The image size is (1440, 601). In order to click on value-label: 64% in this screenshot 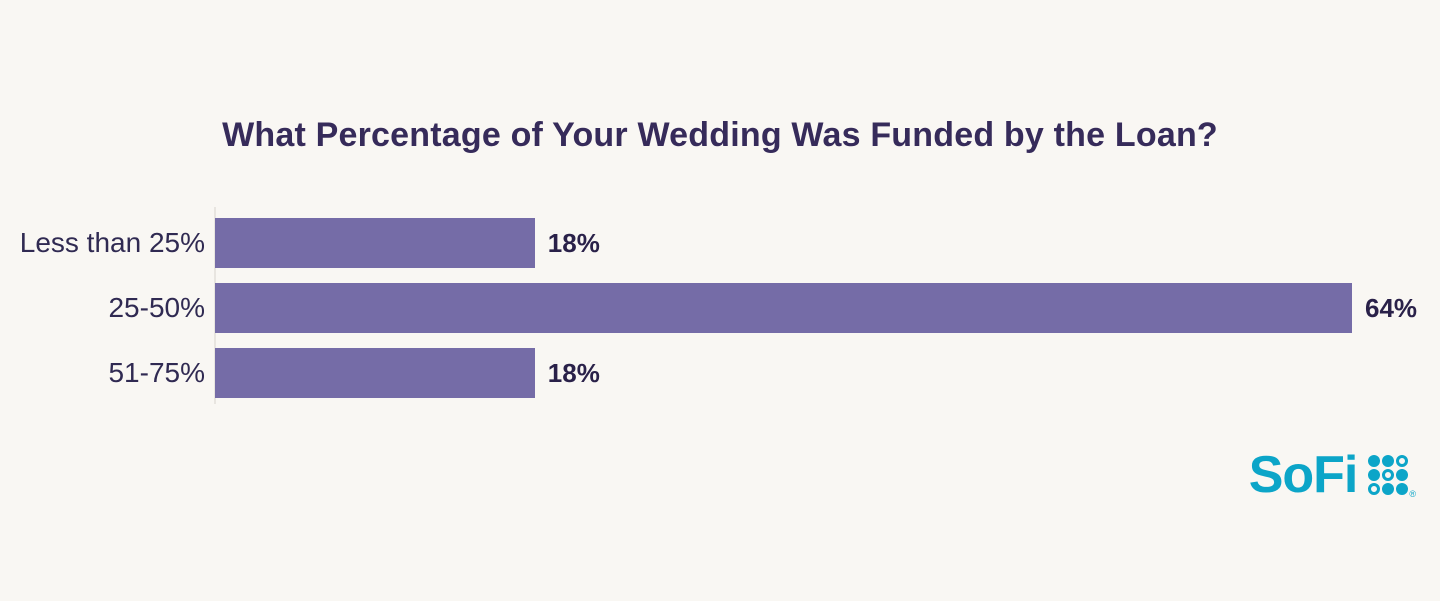, I will do `click(1391, 307)`.